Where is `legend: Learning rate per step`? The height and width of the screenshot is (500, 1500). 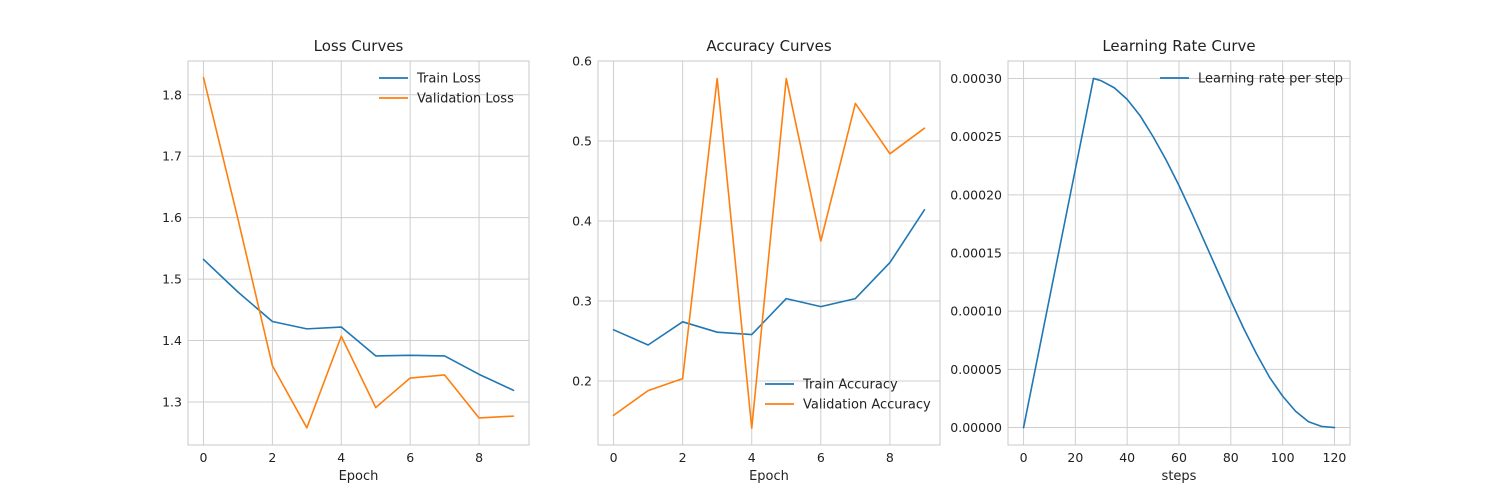 legend: Learning rate per step is located at coordinates (1251, 79).